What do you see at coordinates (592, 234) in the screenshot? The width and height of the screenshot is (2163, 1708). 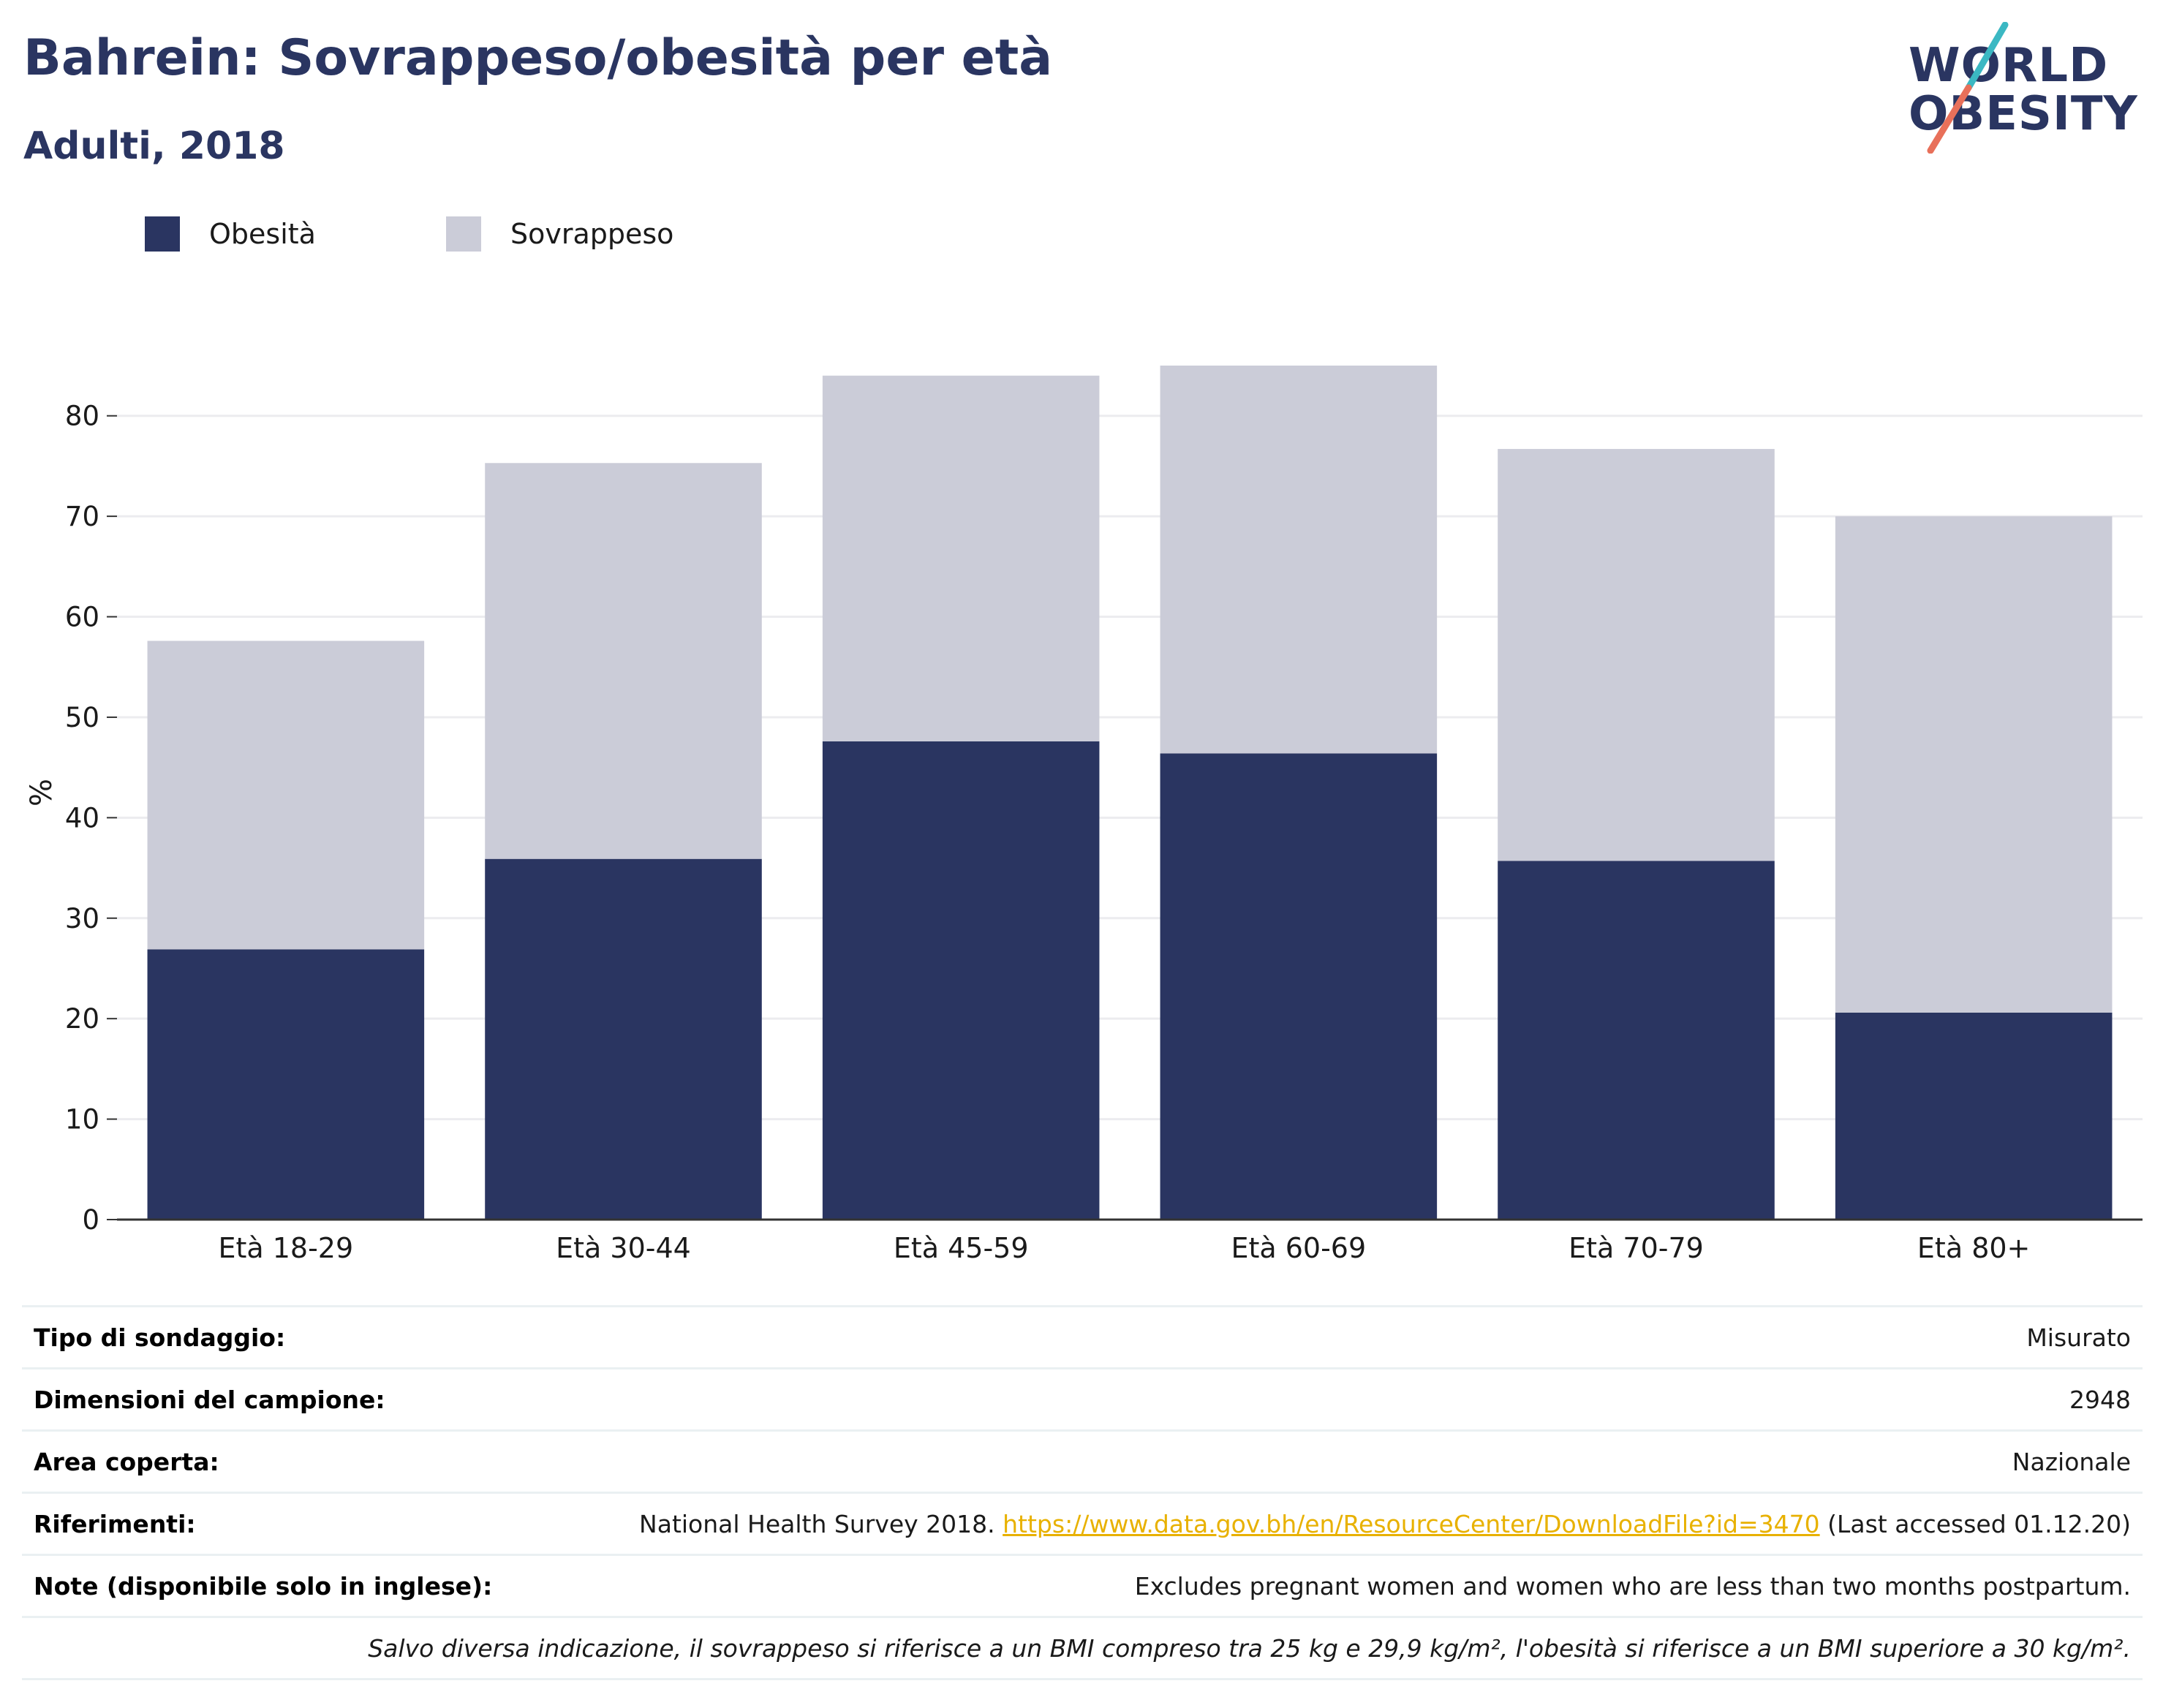 I see `legend-label-overweight: Sovrappeso` at bounding box center [592, 234].